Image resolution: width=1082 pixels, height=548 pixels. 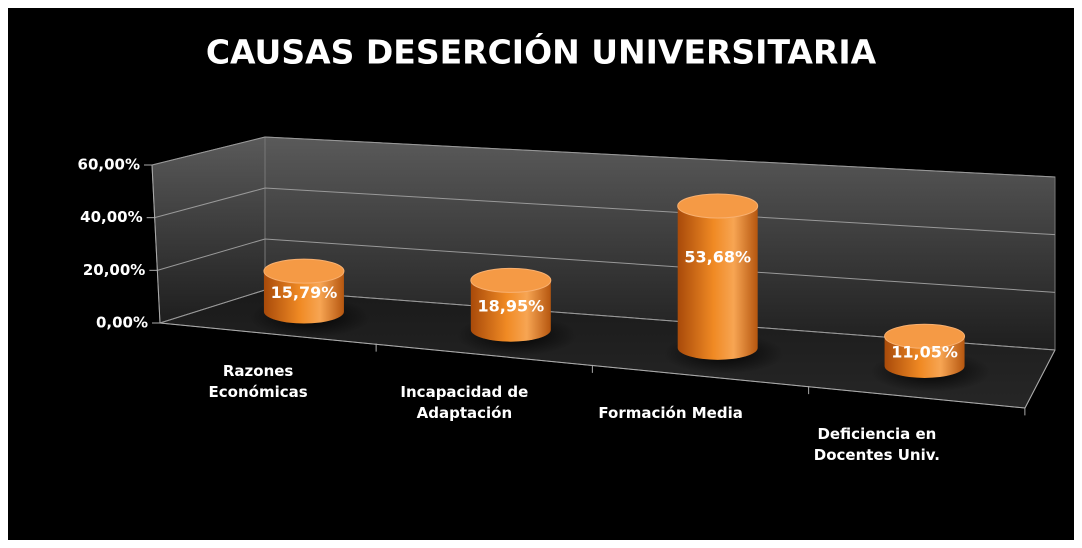 What do you see at coordinates (1040, 379) in the screenshot?
I see `floor-edge` at bounding box center [1040, 379].